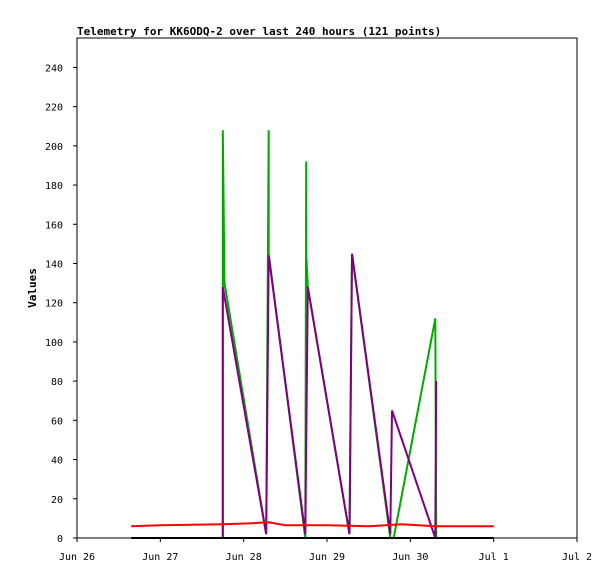 The height and width of the screenshot is (579, 615). I want to click on x-tick-label: Jun 29, so click(327, 557).